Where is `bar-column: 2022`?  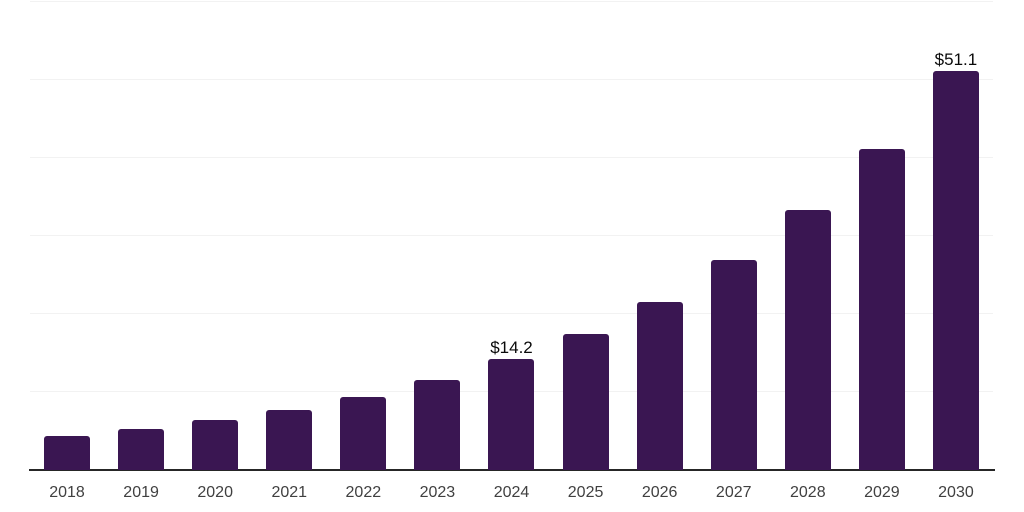 bar-column: 2022 is located at coordinates (363, 256).